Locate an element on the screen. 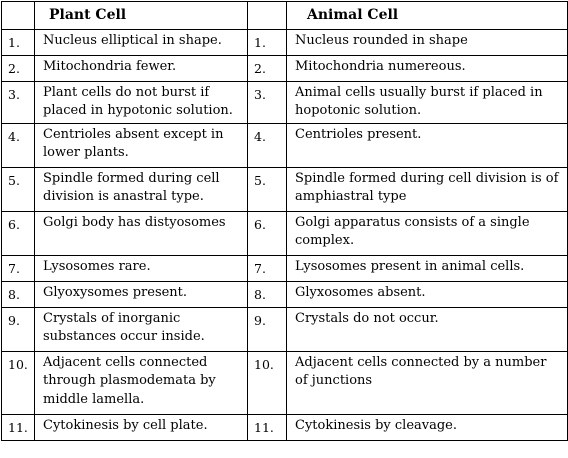  plant-cell-trait: Mitochondria fewer. is located at coordinates (141, 68).